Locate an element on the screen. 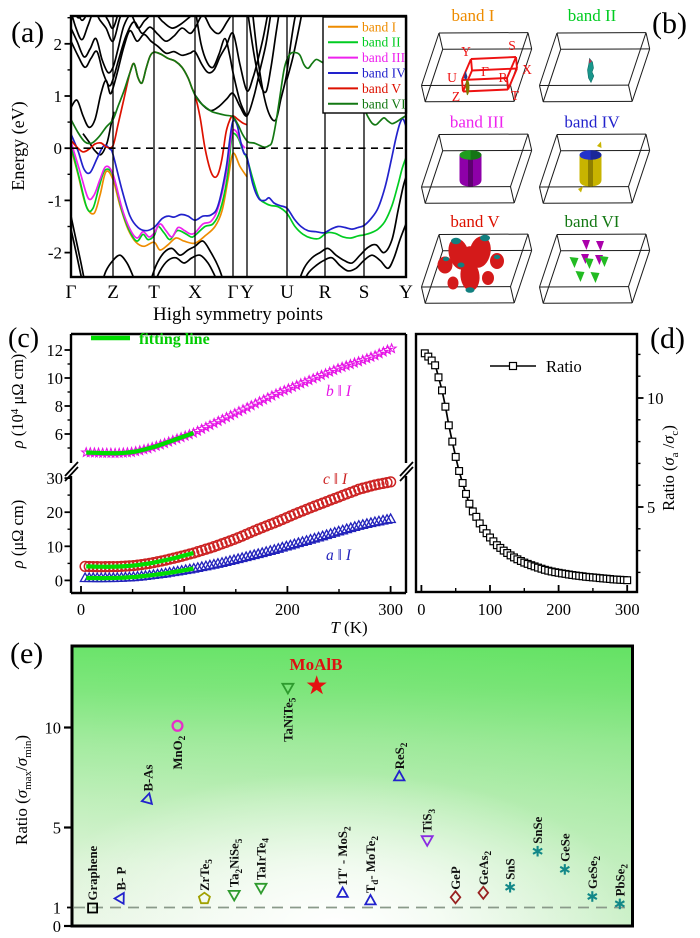 This screenshot has height=938, width=700. svg-text: B-As is located at coordinates (148, 777).